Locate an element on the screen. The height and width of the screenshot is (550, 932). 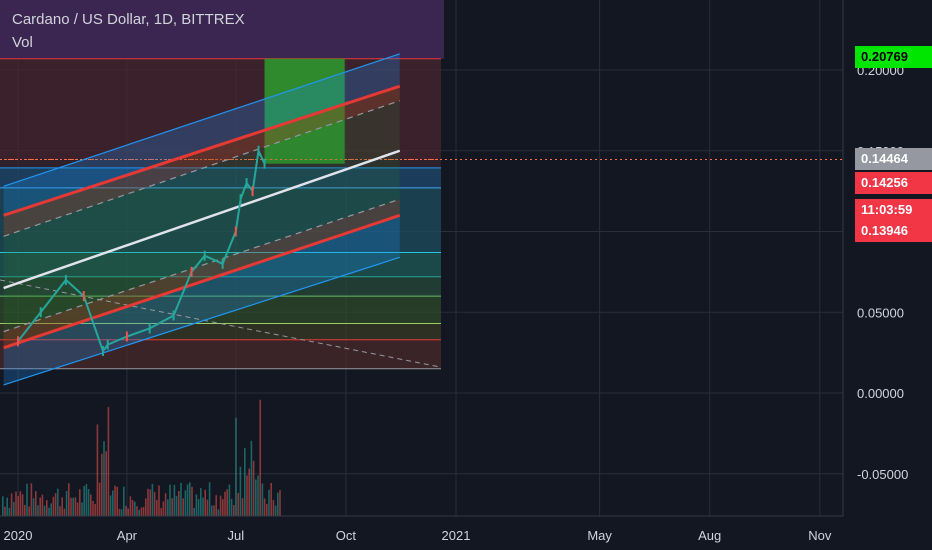
volume-indicator-label: Vol is located at coordinates (22, 42).